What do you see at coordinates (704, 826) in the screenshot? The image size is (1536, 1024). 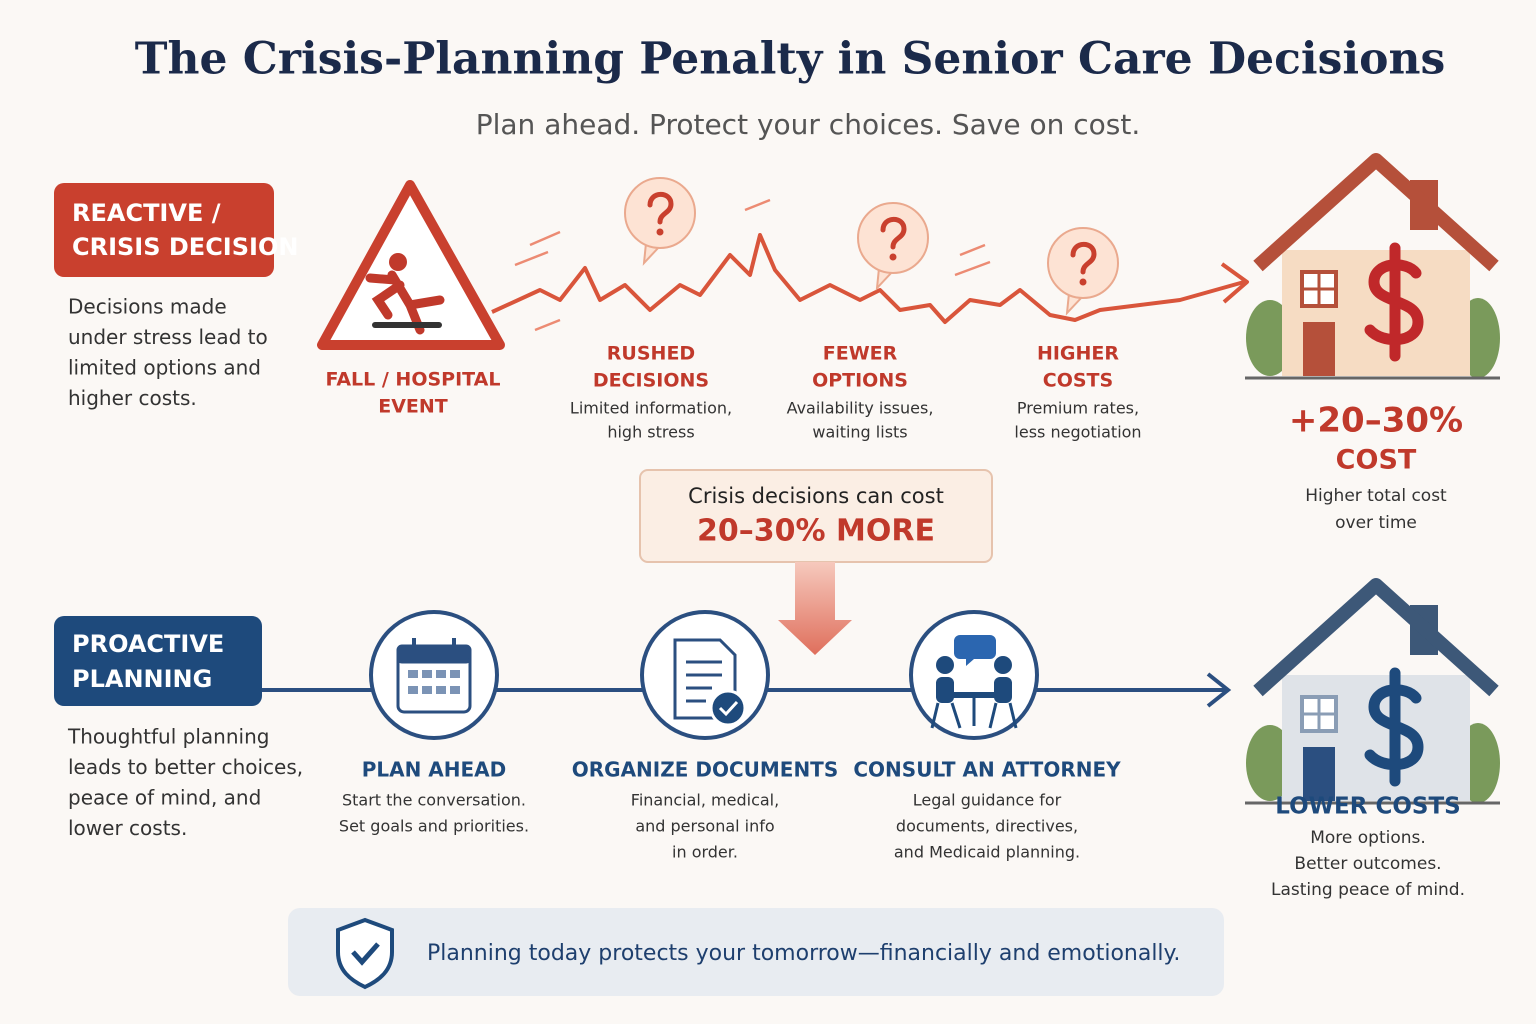 I see `step-description: and personal info` at bounding box center [704, 826].